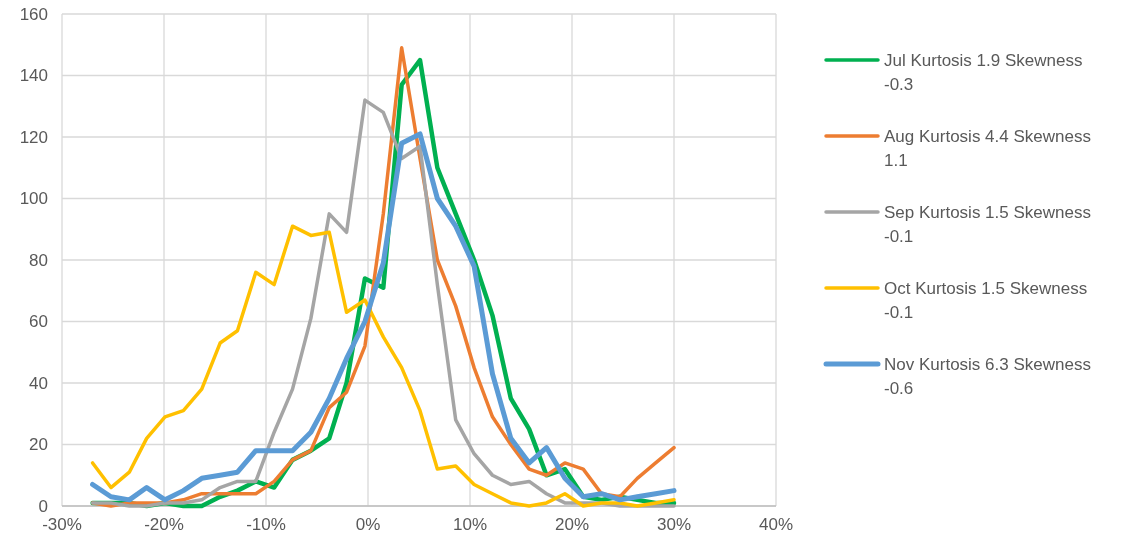  What do you see at coordinates (43, 506) in the screenshot?
I see `y-tick-label: 0` at bounding box center [43, 506].